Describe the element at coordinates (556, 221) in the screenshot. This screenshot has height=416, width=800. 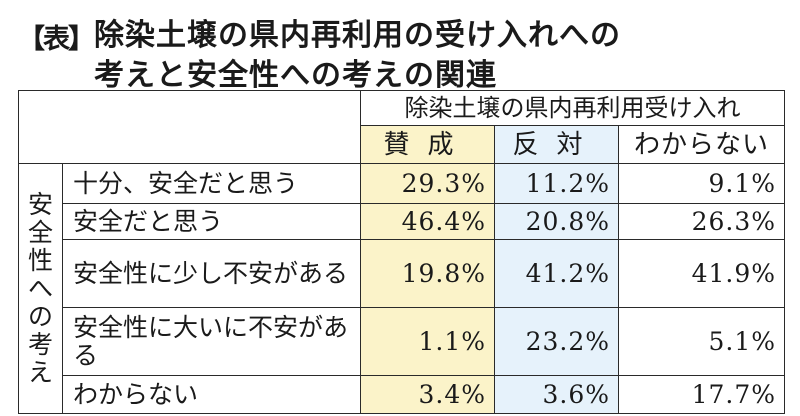
I see `cell-oppose: 20.8%` at that location.